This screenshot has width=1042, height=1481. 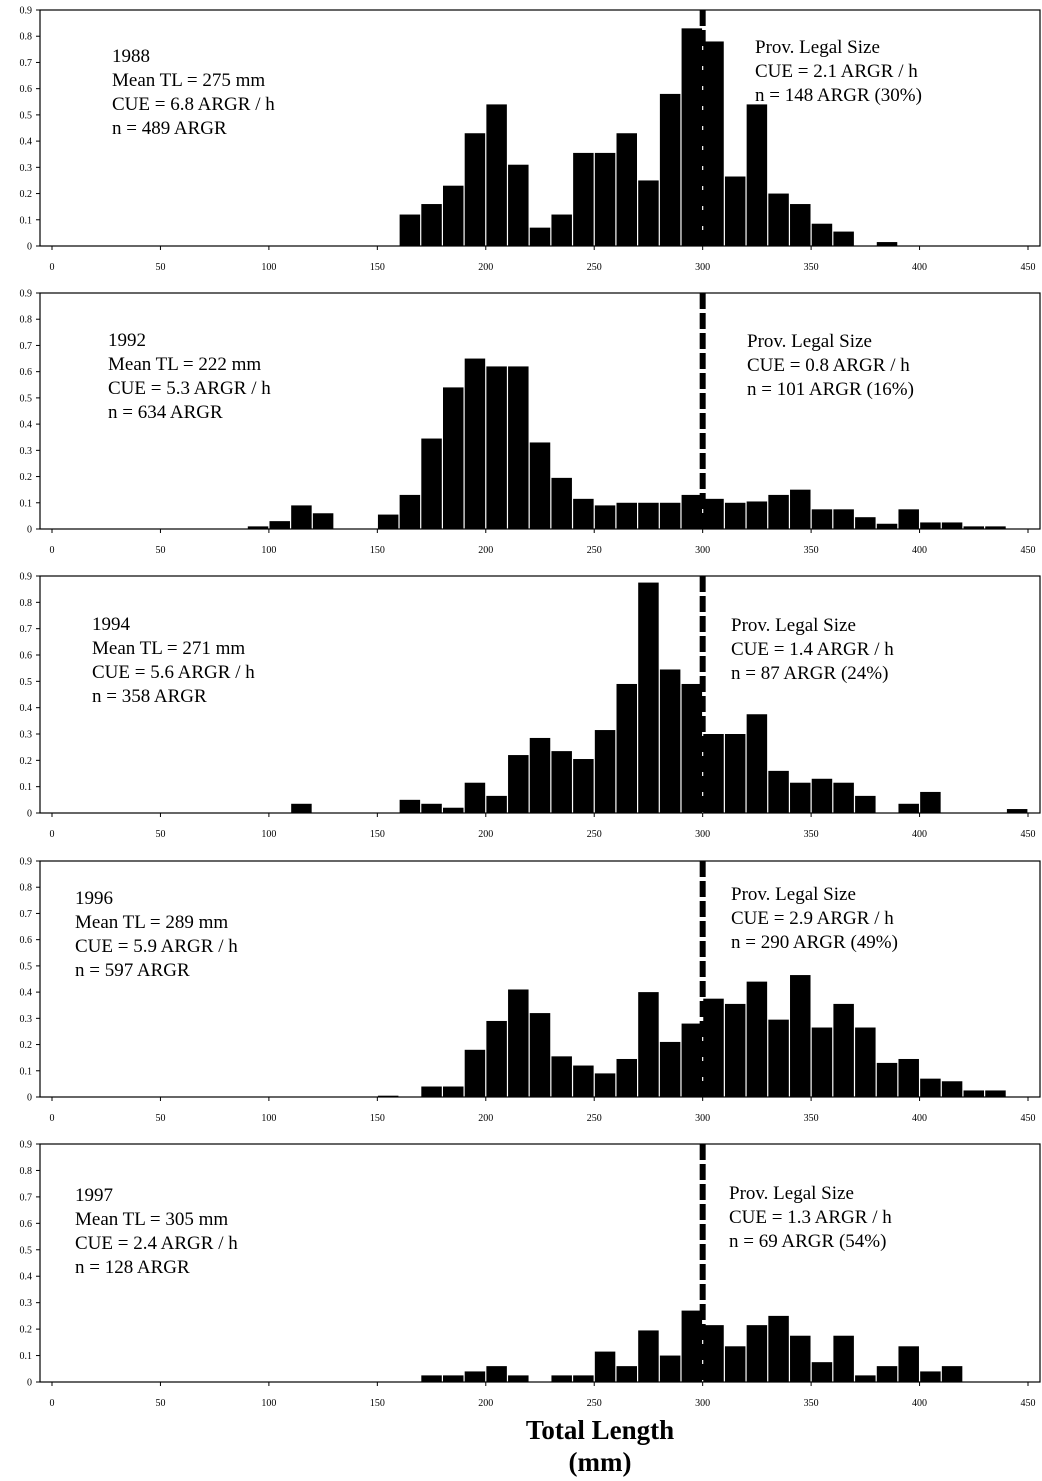 I want to click on y-tick-label: 0.5, so click(x=26, y=1250).